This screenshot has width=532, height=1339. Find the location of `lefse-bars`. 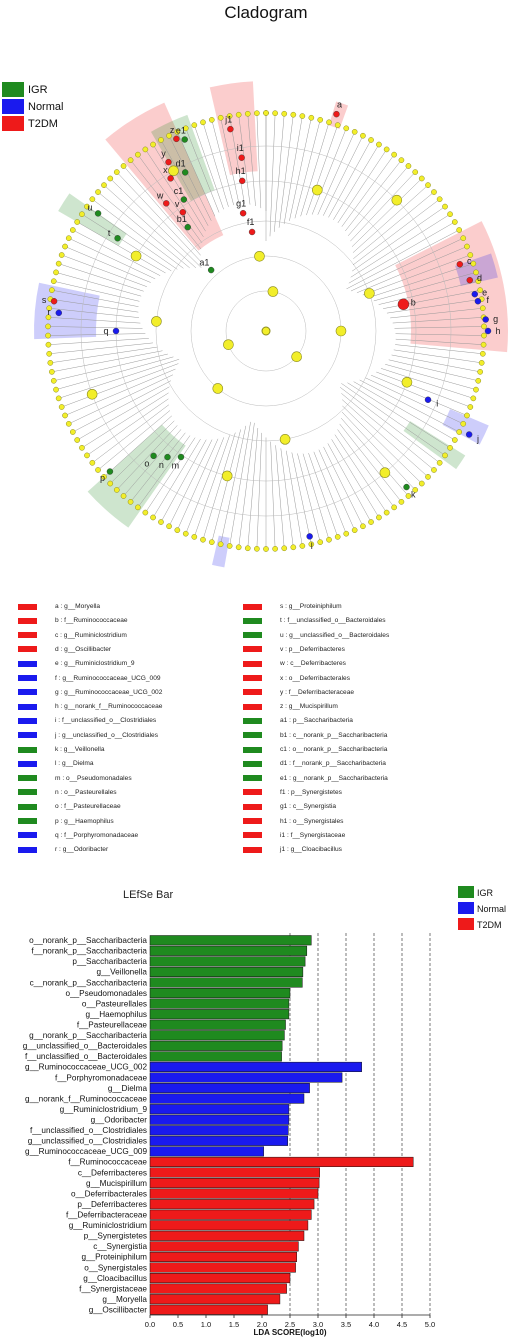

lefse-bars is located at coordinates (281, 1125).